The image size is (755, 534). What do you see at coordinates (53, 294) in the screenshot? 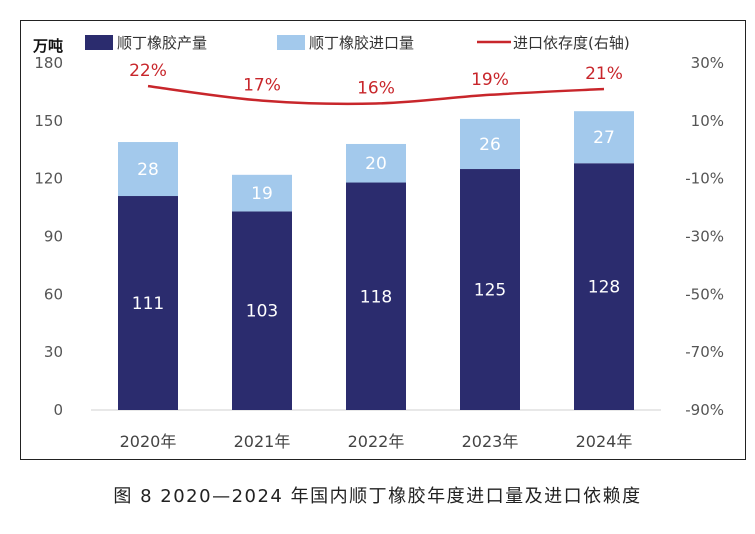
I see `y-tick-label: 60` at bounding box center [53, 294].